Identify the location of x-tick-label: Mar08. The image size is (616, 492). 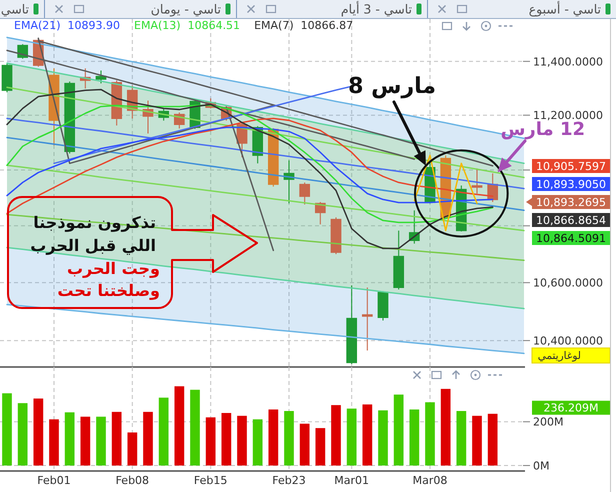
(430, 480).